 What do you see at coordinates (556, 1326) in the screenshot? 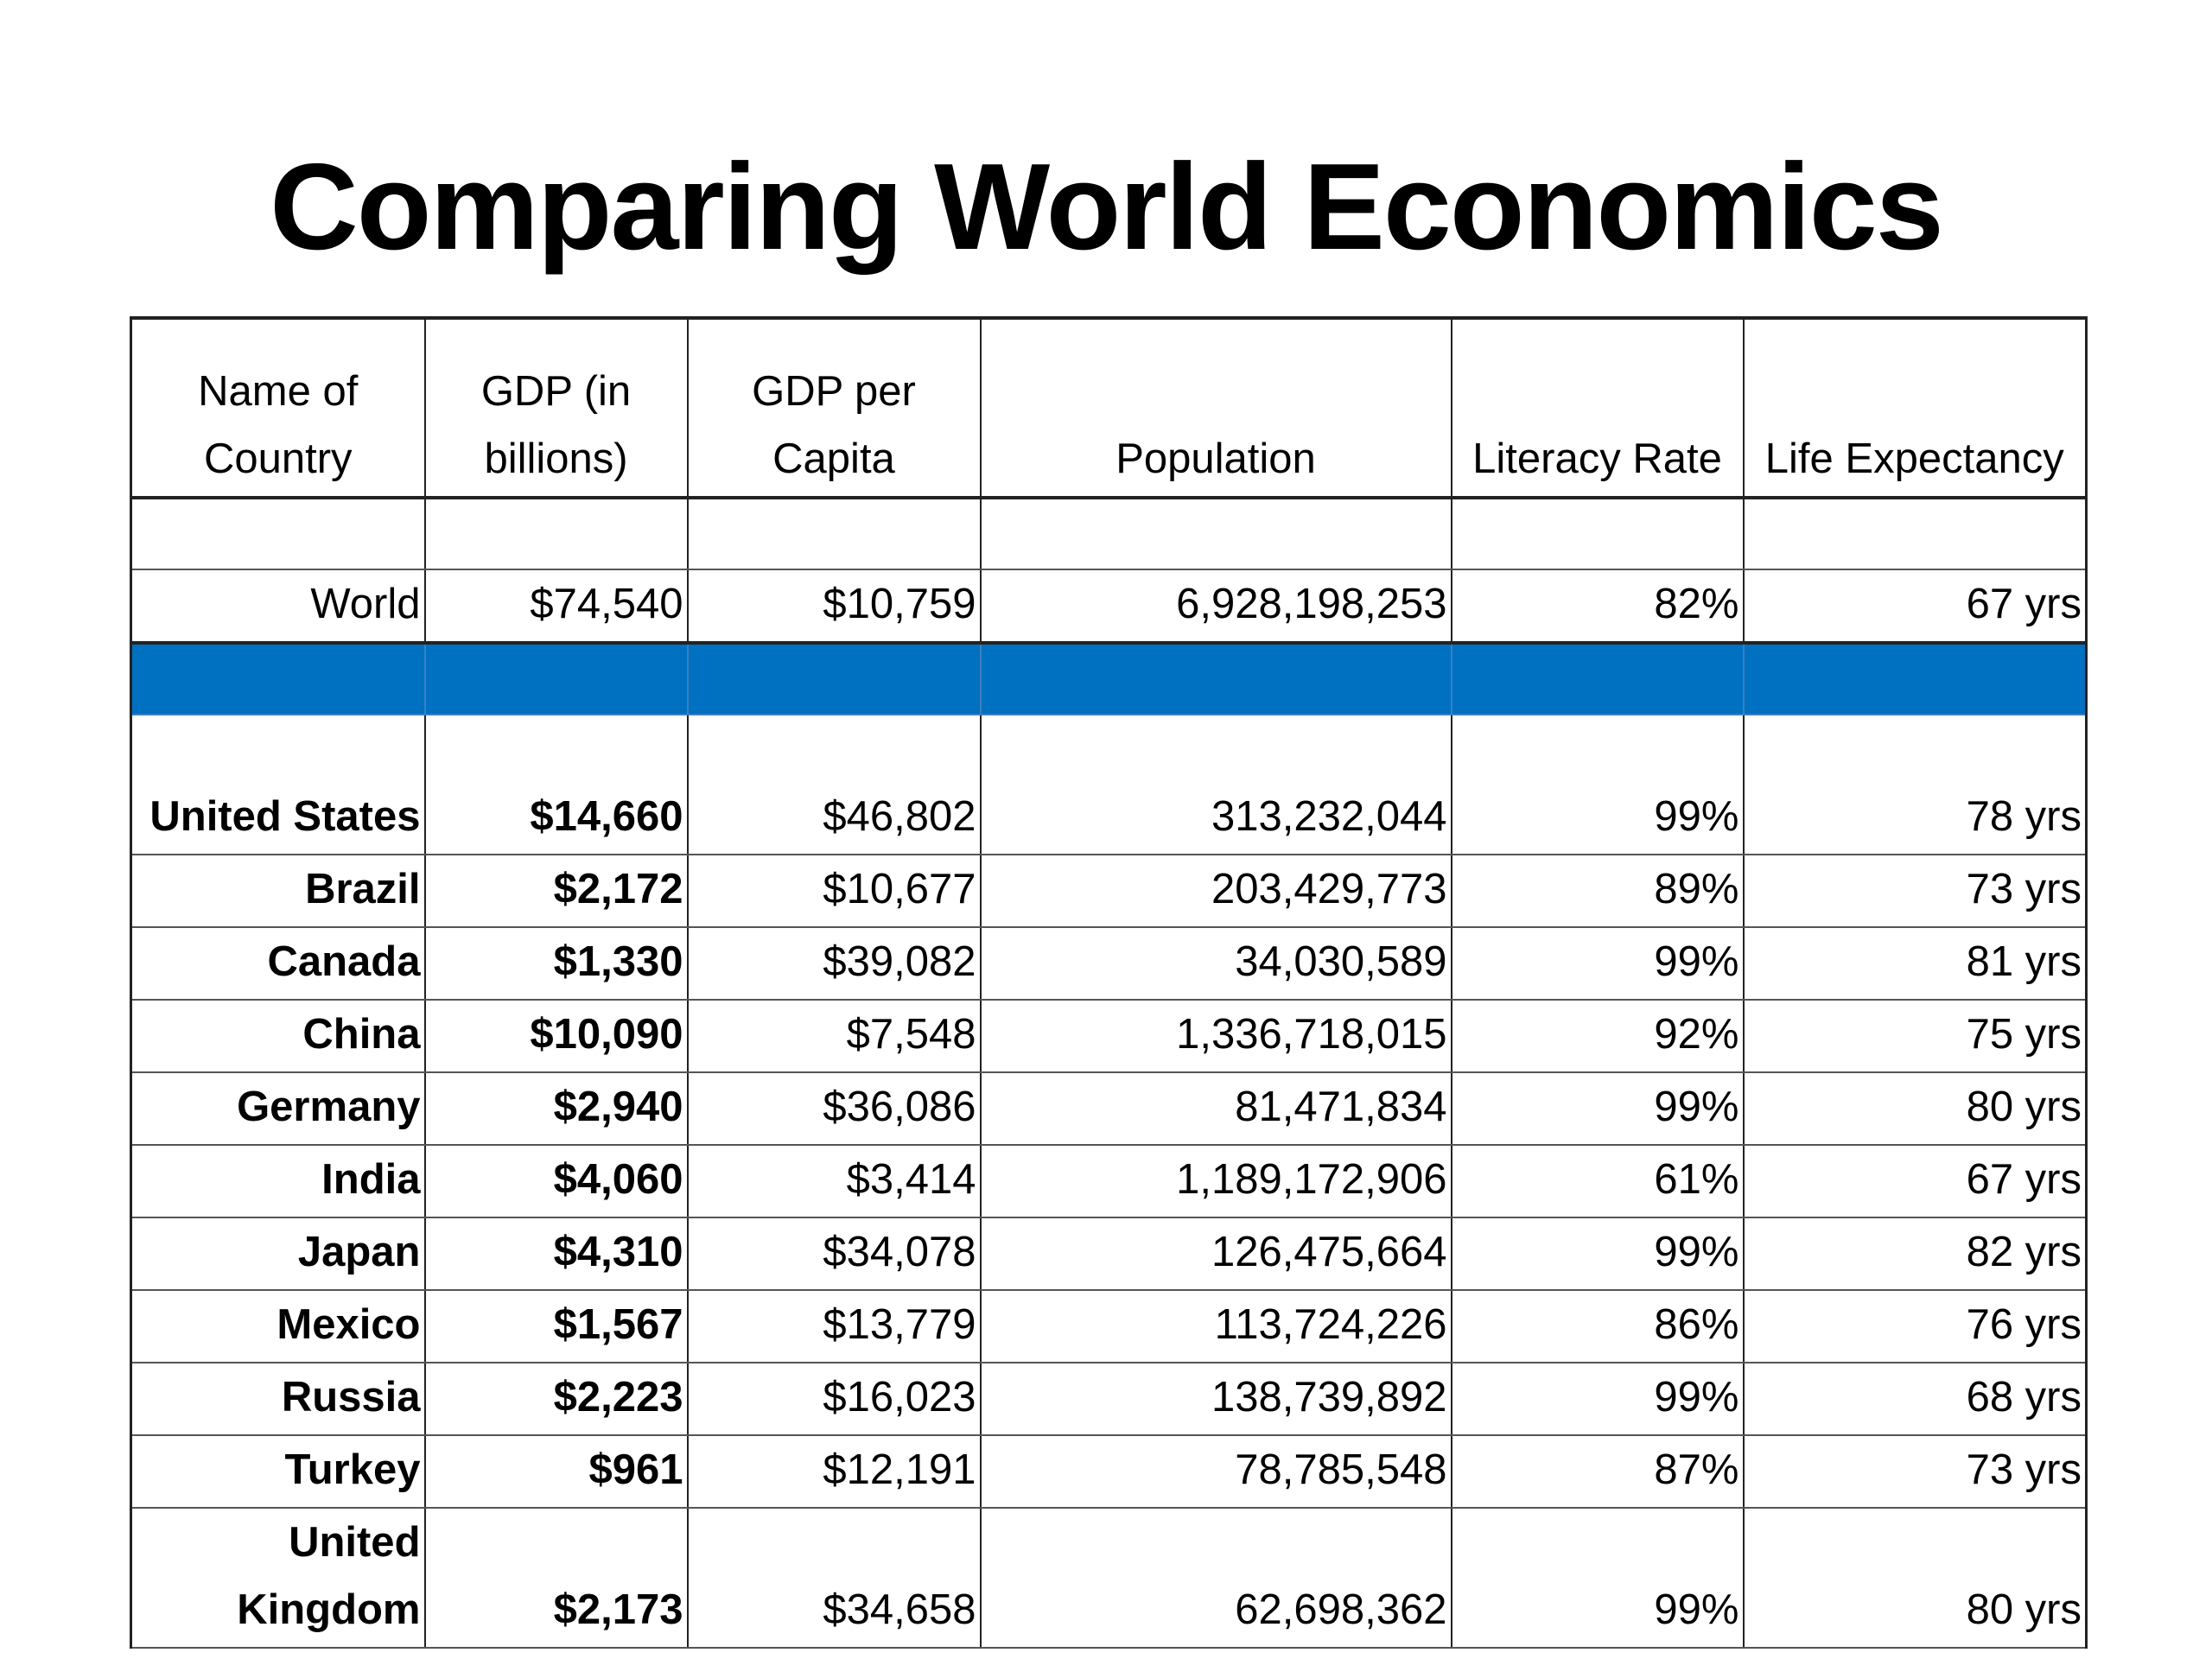
I see `gdp-cell: $1,567` at bounding box center [556, 1326].